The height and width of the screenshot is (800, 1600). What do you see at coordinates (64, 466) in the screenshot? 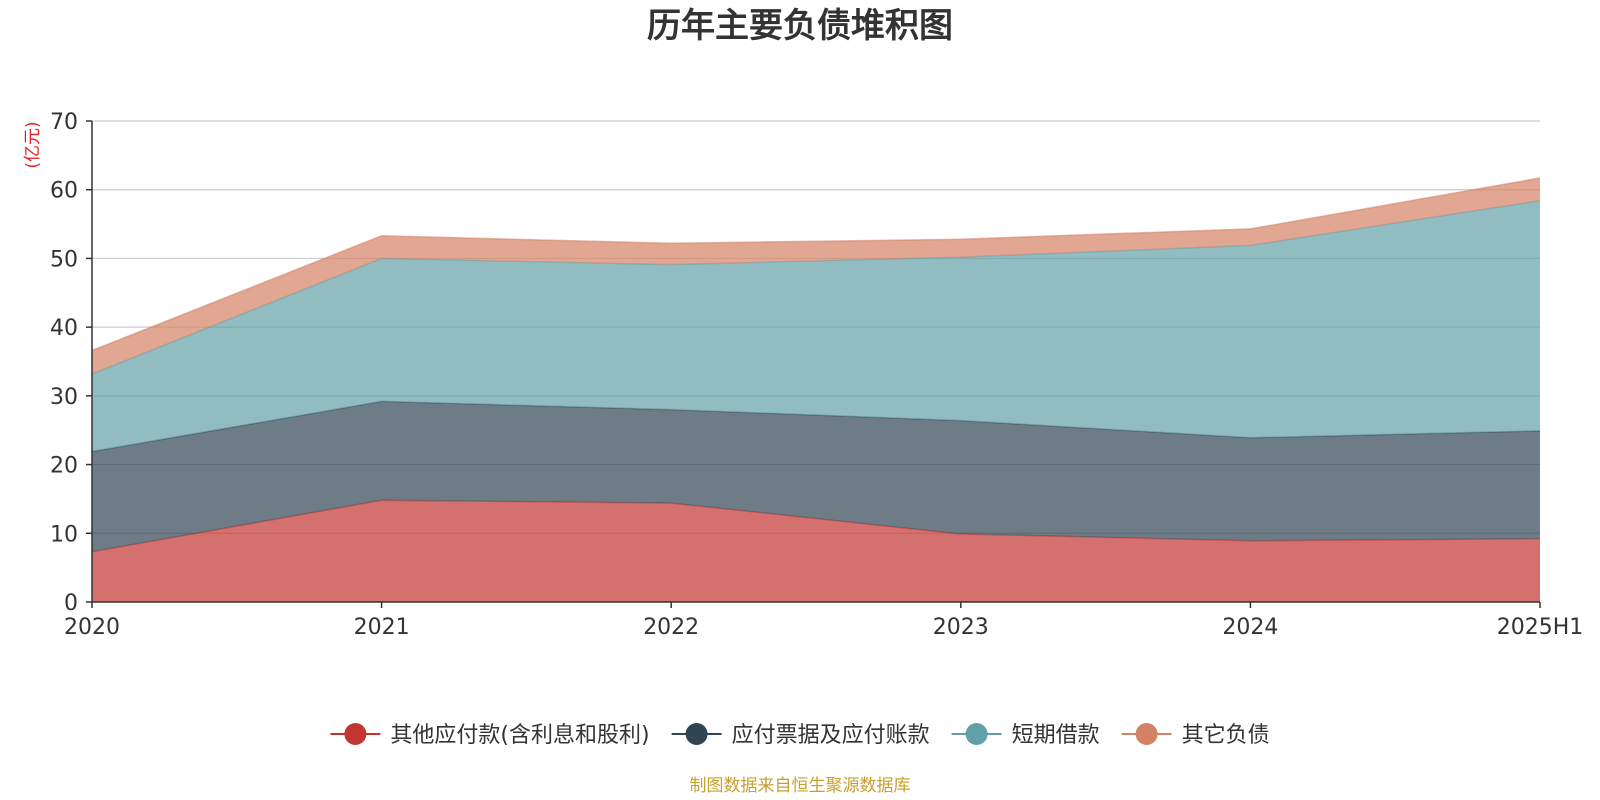
I see `y-tick-label: 20` at bounding box center [64, 466].